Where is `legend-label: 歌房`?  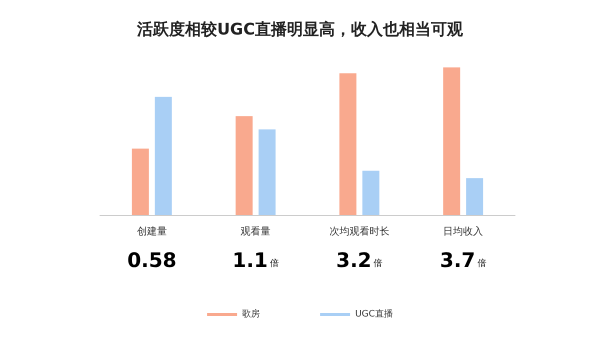 legend-label: 歌房 is located at coordinates (251, 314).